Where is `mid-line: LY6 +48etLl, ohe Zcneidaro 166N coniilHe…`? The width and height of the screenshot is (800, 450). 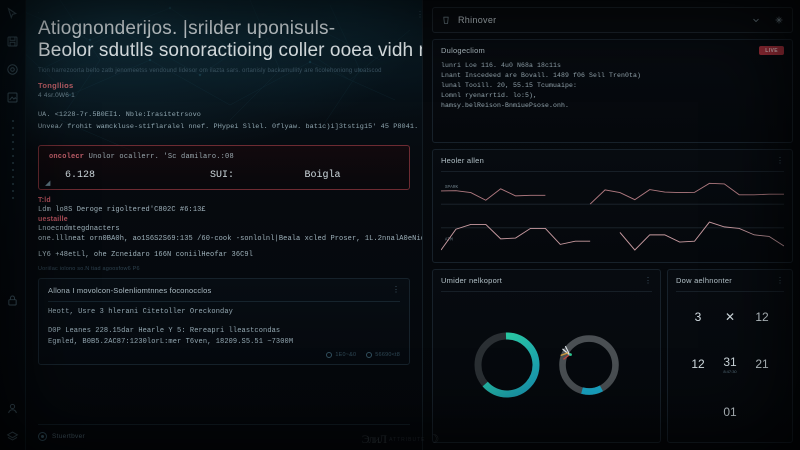 mid-line: LY6 +48etLl, ohe Zcneidaro 166N coniilHe… is located at coordinates (146, 254).